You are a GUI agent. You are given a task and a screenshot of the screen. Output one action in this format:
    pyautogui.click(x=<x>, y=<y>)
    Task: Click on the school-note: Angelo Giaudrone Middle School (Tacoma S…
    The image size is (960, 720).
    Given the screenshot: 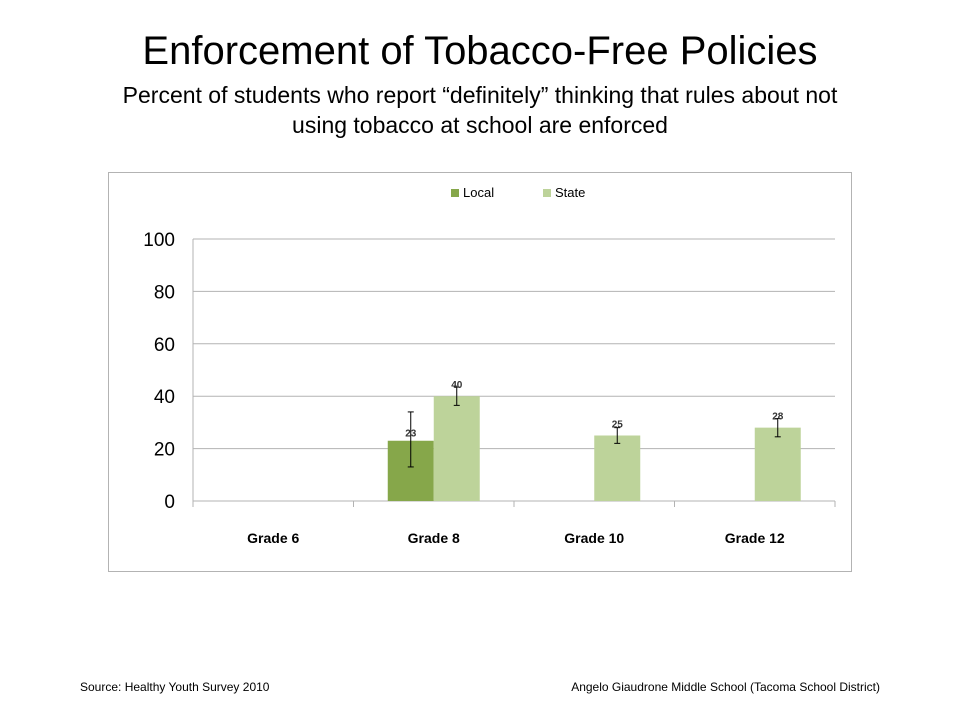 What is the action you would take?
    pyautogui.click(x=725, y=687)
    